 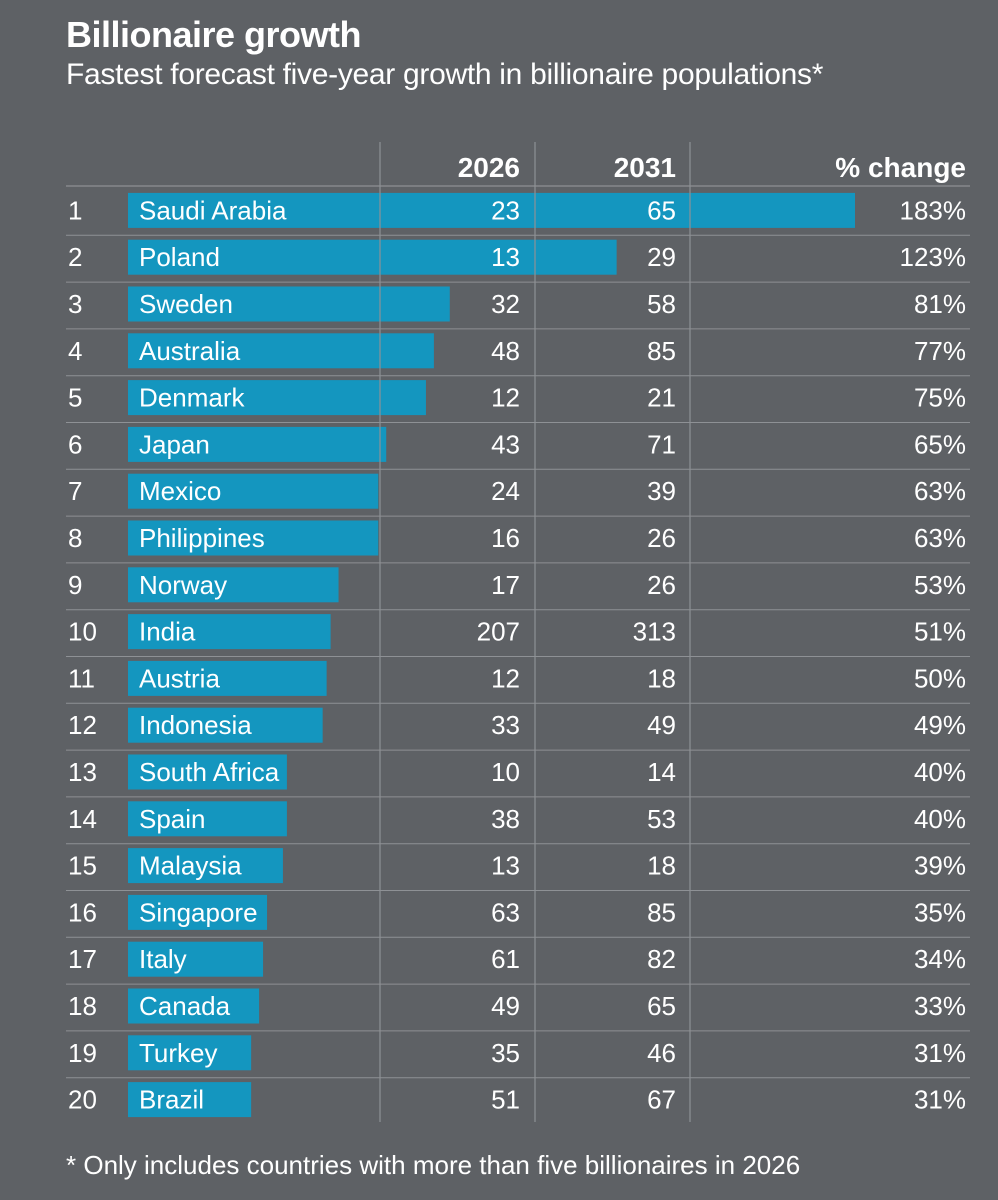 I want to click on value-change: 77%, so click(x=940, y=351).